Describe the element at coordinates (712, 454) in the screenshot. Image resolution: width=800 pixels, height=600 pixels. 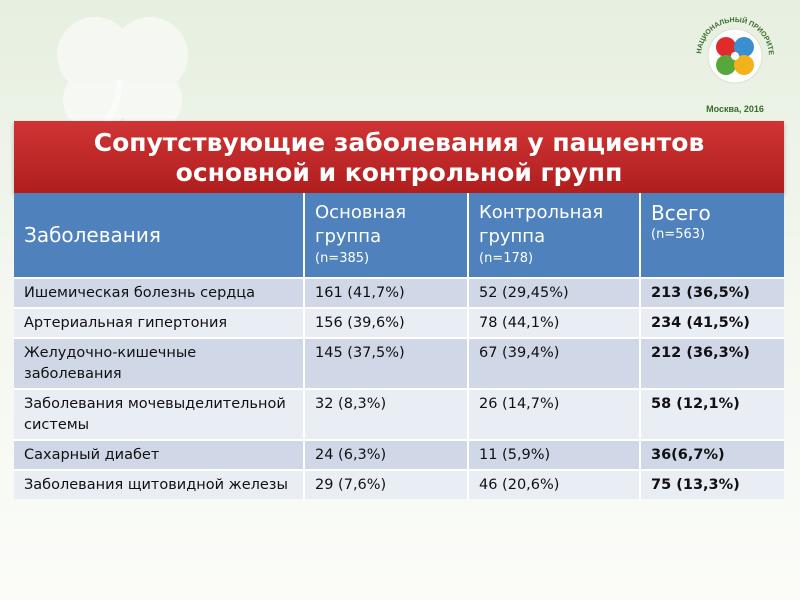
I see `cell-total: 36(6,7%)` at that location.